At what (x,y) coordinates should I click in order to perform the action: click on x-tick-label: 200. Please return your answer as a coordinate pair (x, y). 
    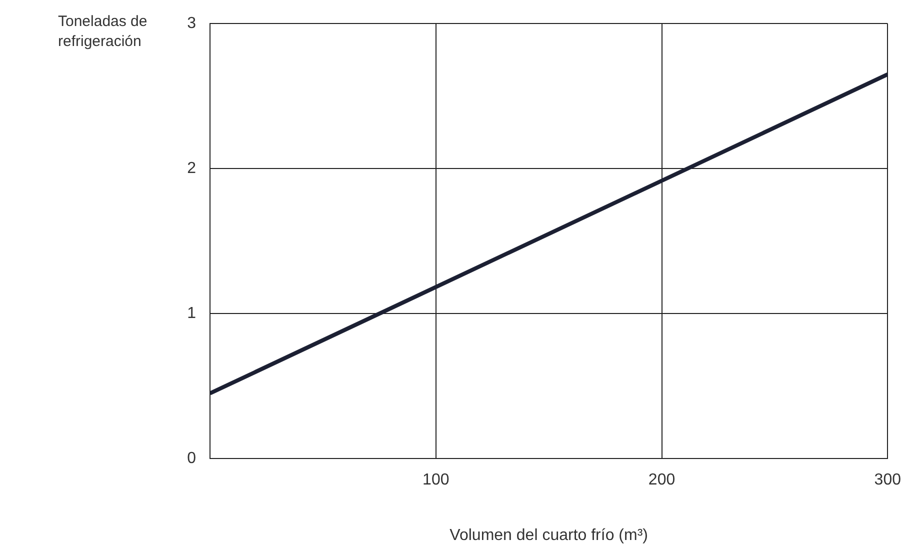
    Looking at the image, I should click on (662, 480).